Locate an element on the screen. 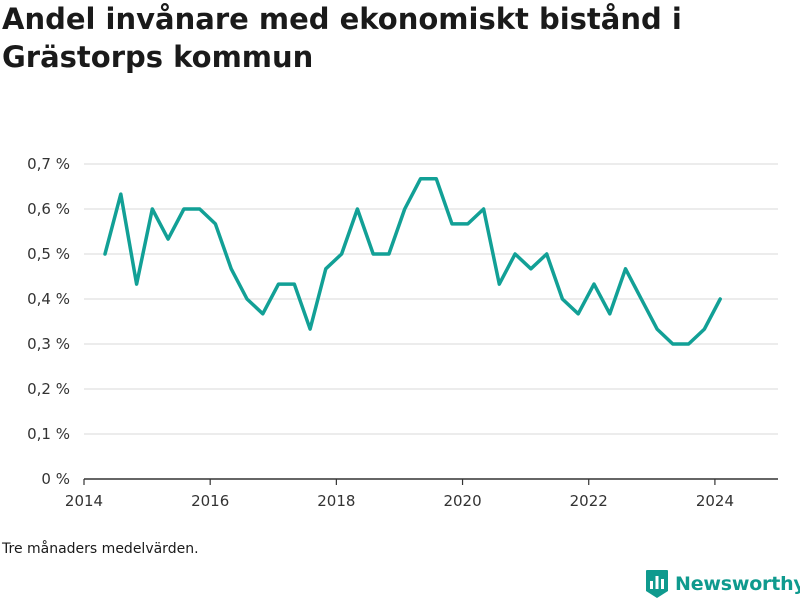  y-tick-label: 0,2 % is located at coordinates (48, 389).